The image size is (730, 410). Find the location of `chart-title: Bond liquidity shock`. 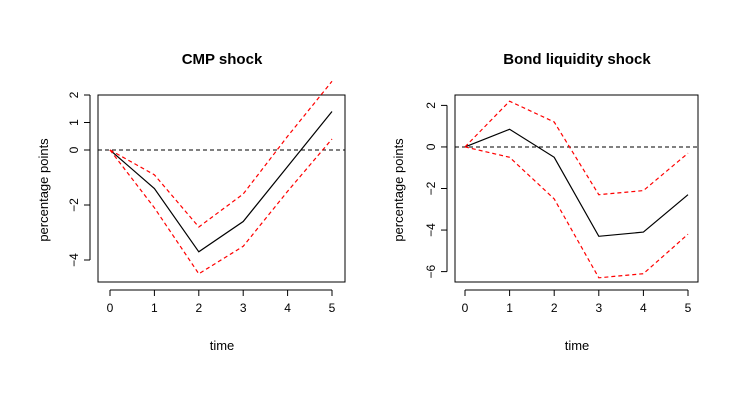

chart-title: Bond liquidity shock is located at coordinates (577, 59).